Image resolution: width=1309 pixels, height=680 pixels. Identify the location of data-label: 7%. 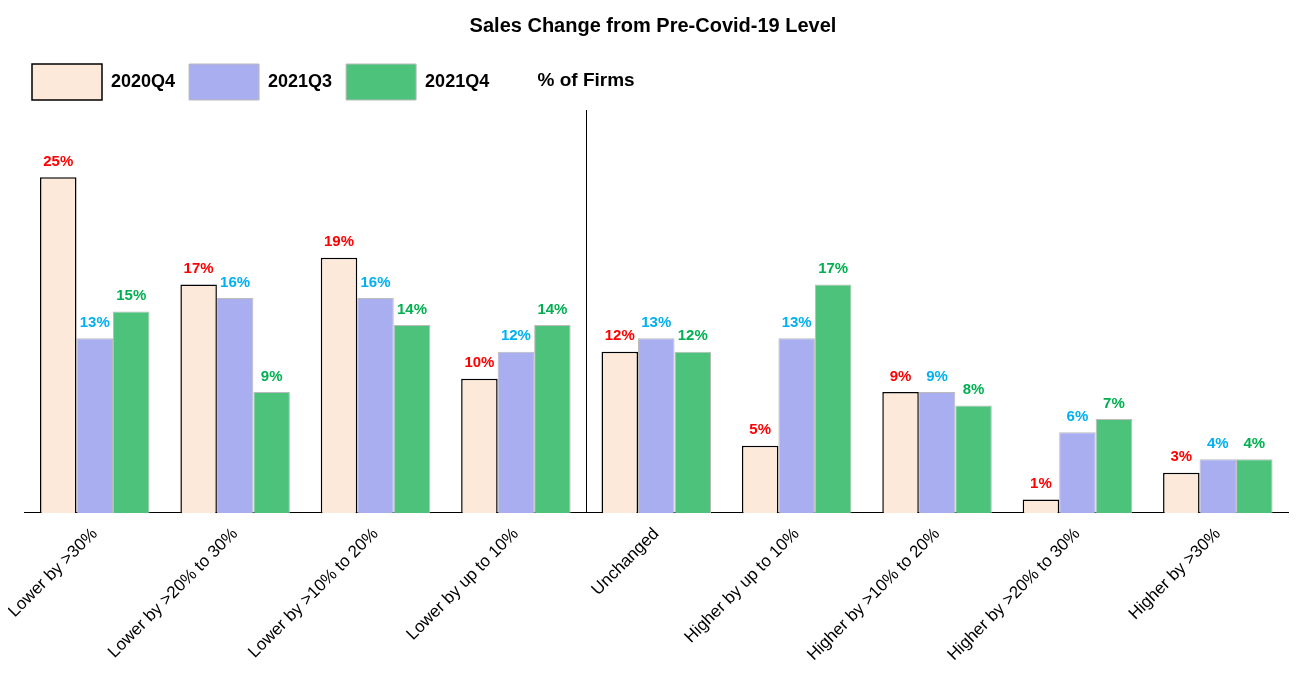
(1114, 402).